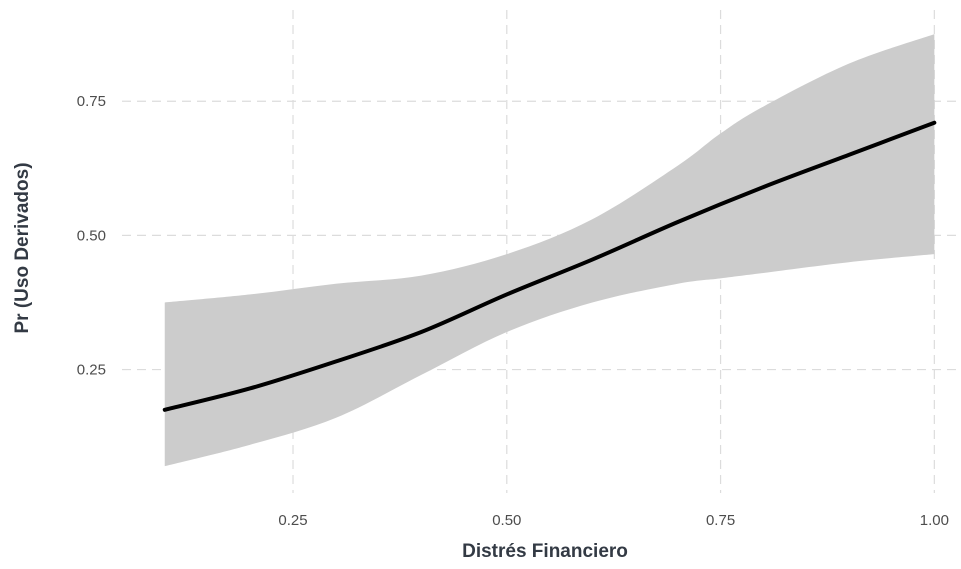 The image size is (961, 569). What do you see at coordinates (91, 101) in the screenshot?
I see `y-tick-label: 0.75` at bounding box center [91, 101].